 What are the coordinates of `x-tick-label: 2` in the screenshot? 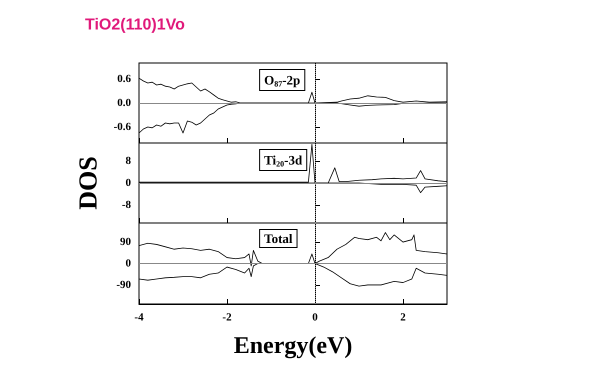 It's located at (403, 318).